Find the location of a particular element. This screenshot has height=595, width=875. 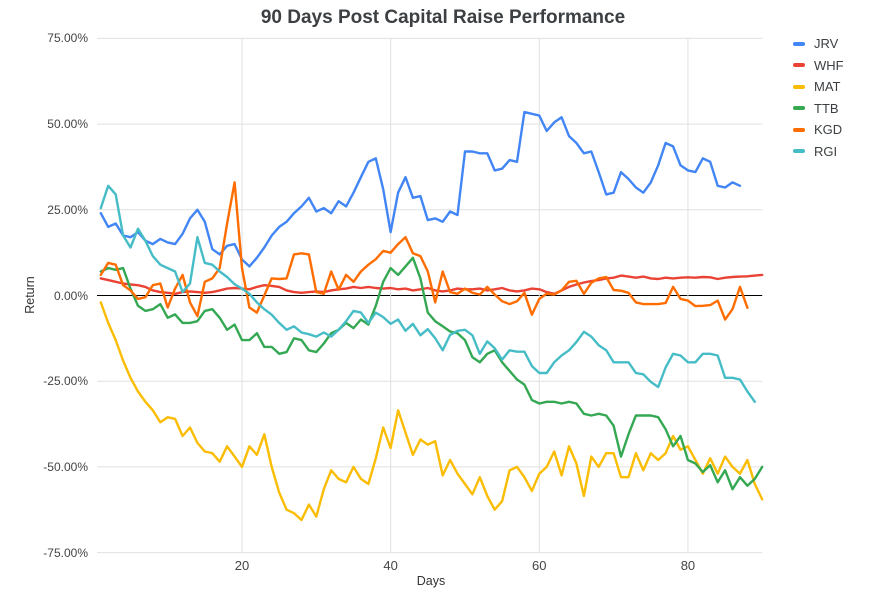

y-axis-tick-label: 25.00% is located at coordinates (67, 209).